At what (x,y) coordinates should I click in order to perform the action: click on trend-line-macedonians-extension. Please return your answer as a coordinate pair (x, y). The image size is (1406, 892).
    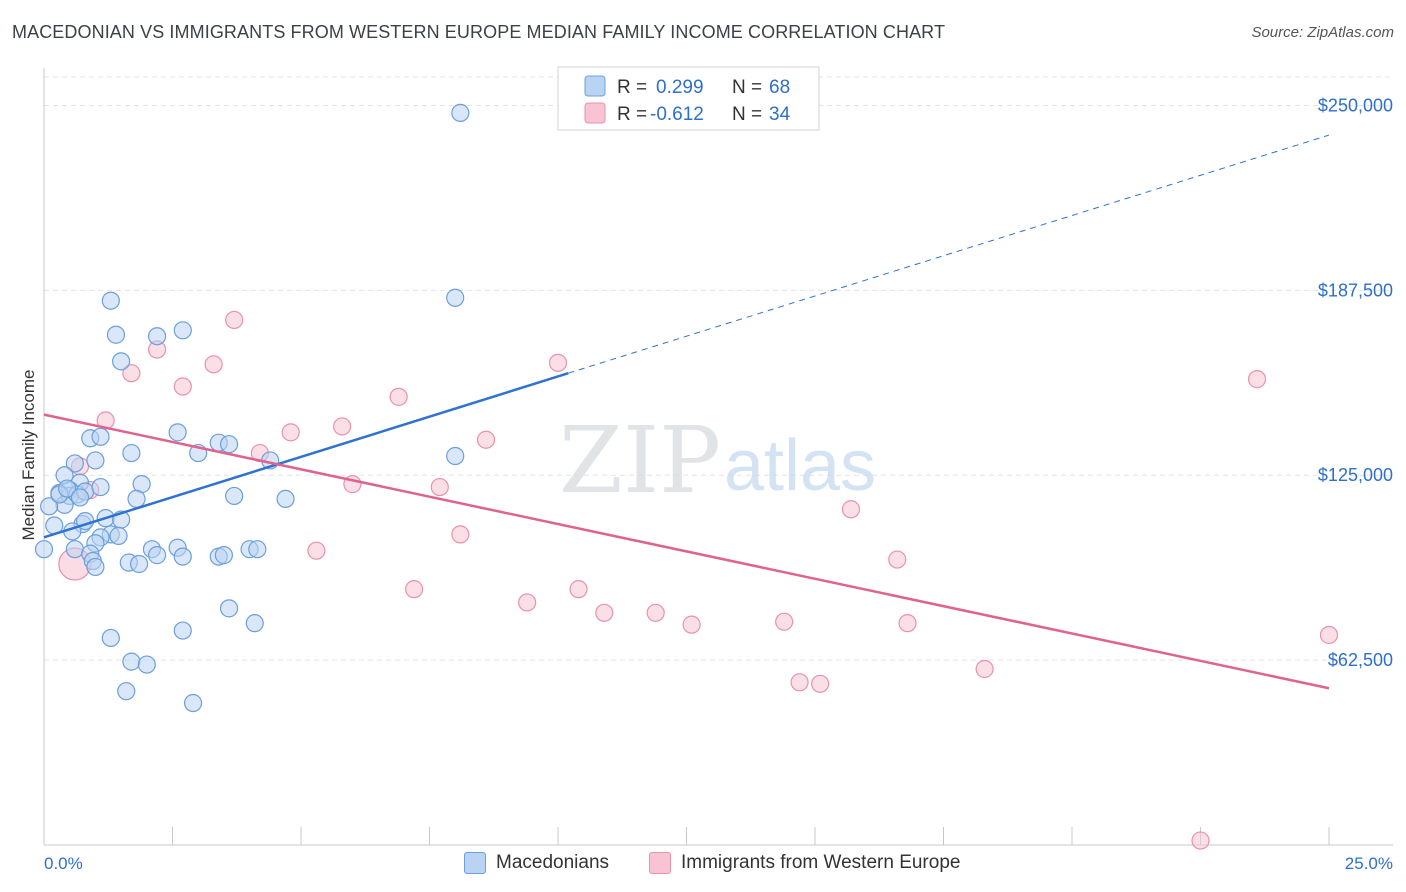
    Looking at the image, I should click on (949, 254).